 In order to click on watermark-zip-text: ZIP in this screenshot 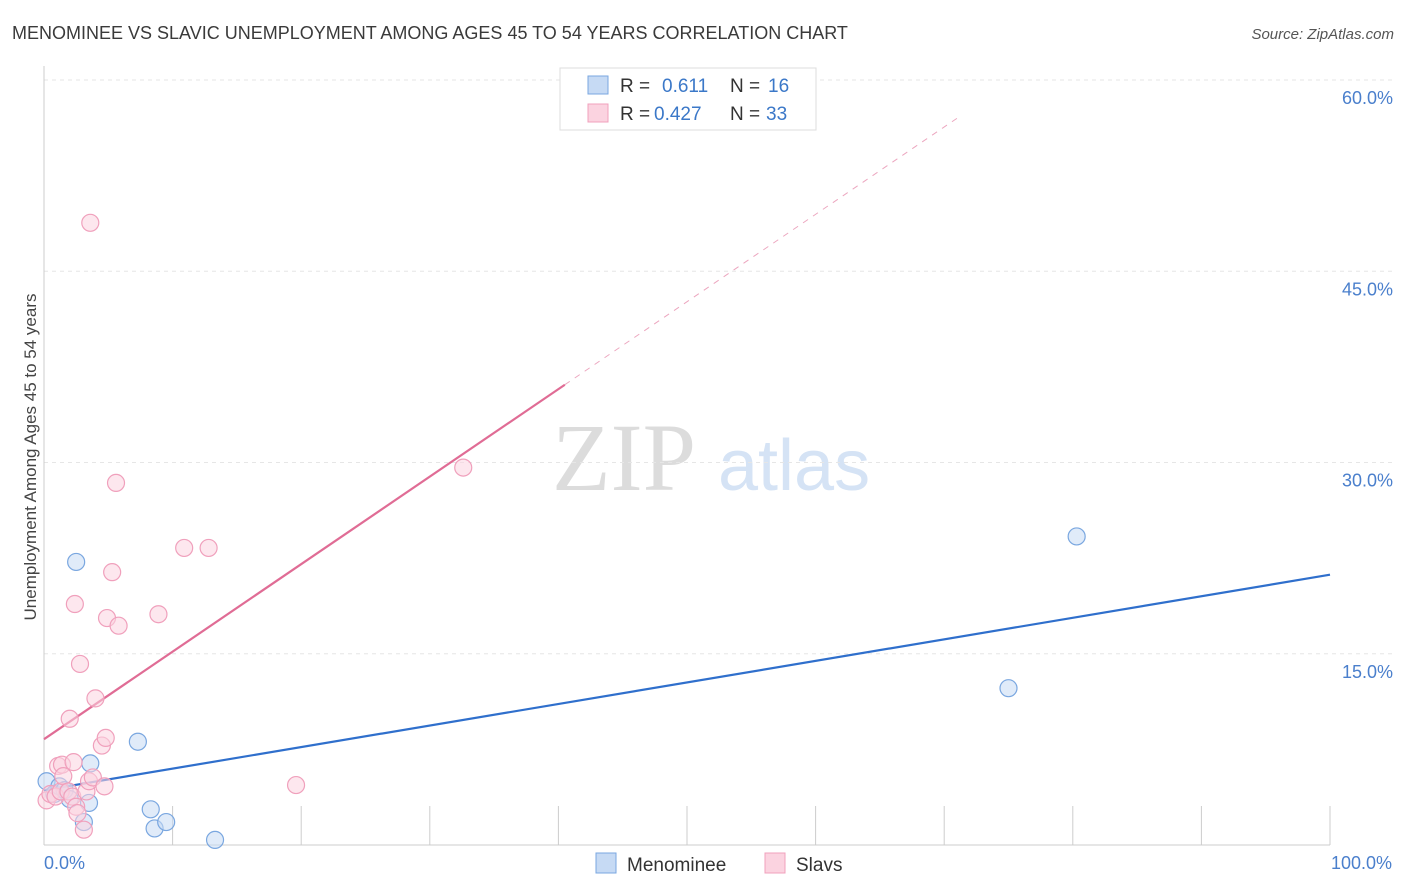, I will do `click(624, 457)`.